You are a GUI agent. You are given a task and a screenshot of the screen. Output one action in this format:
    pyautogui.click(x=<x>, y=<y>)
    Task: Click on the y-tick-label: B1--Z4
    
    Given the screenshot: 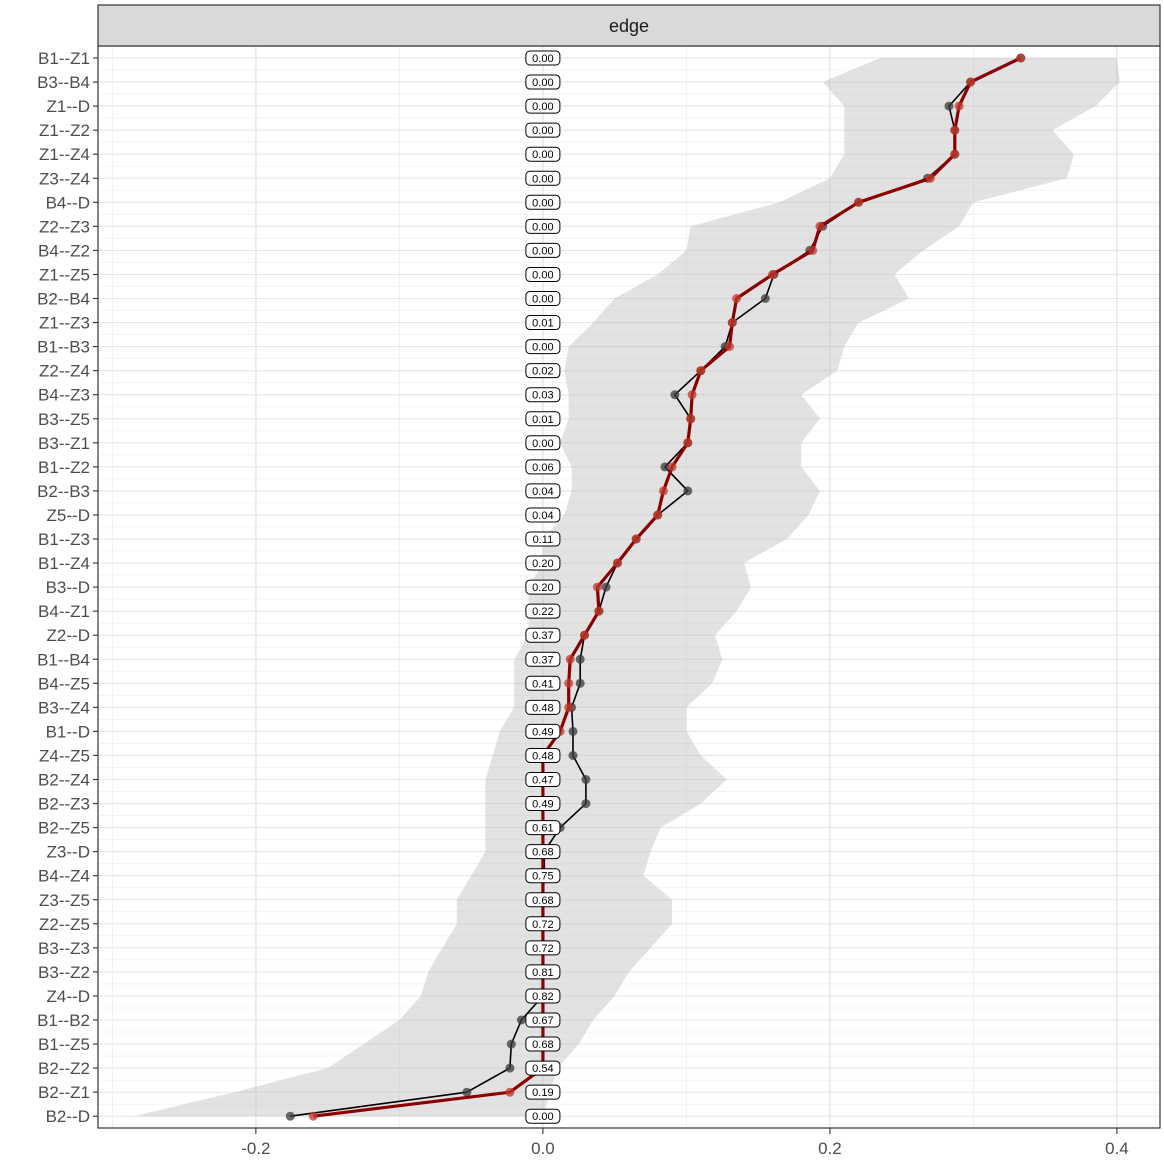 What is the action you would take?
    pyautogui.click(x=64, y=563)
    